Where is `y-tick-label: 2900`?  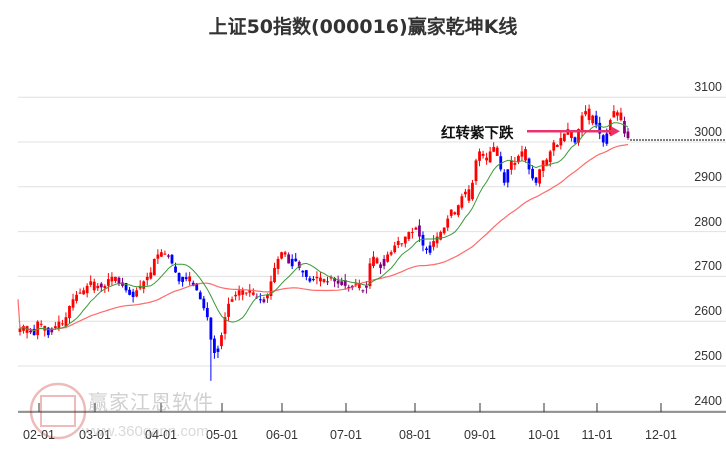
y-tick-label: 2900 is located at coordinates (708, 176).